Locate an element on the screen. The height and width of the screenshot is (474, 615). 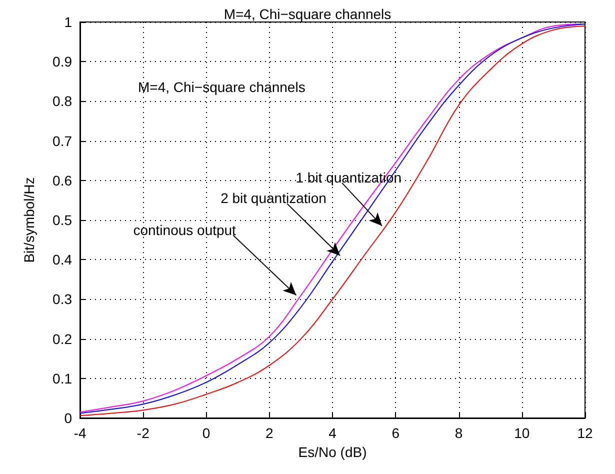
x-axis-title: Es/No (dB) is located at coordinates (332, 452).